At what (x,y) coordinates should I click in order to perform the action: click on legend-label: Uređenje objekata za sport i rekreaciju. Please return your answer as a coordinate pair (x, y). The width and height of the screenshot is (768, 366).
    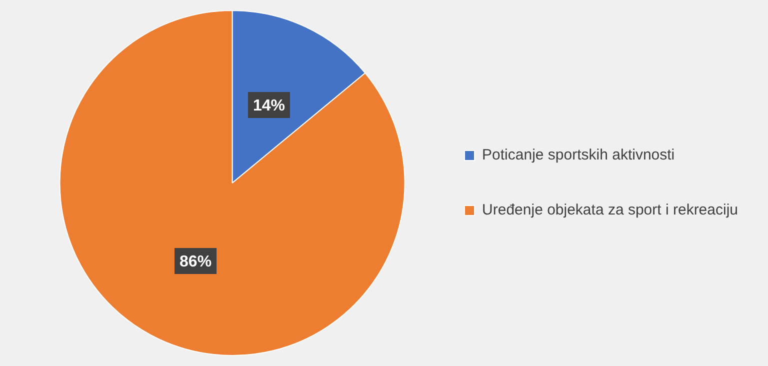
    Looking at the image, I should click on (610, 210).